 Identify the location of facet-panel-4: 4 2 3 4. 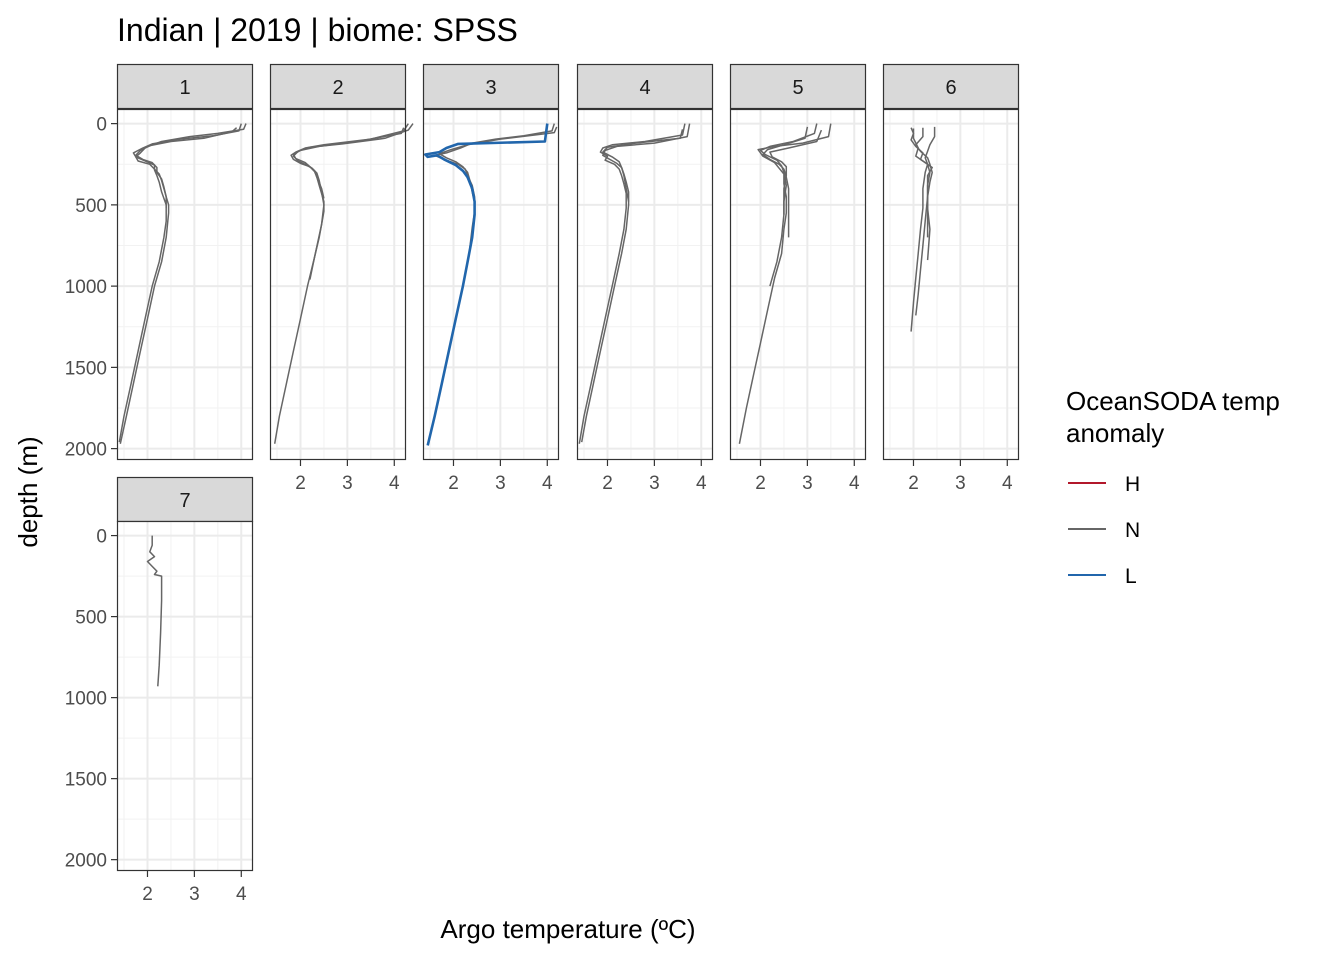
(645, 278).